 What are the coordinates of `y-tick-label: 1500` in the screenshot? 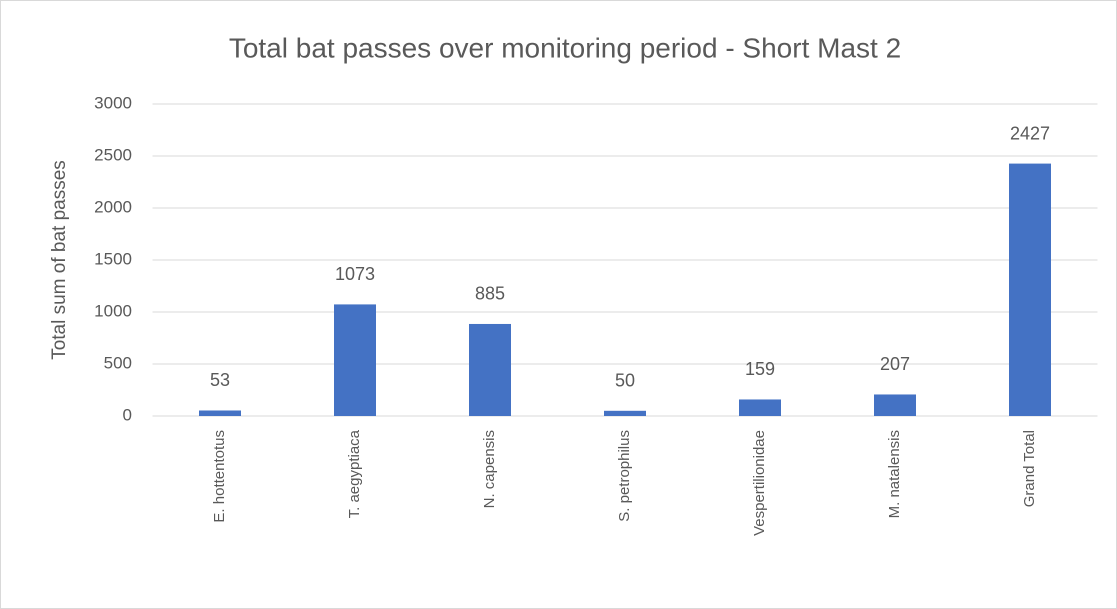 It's located at (113, 258).